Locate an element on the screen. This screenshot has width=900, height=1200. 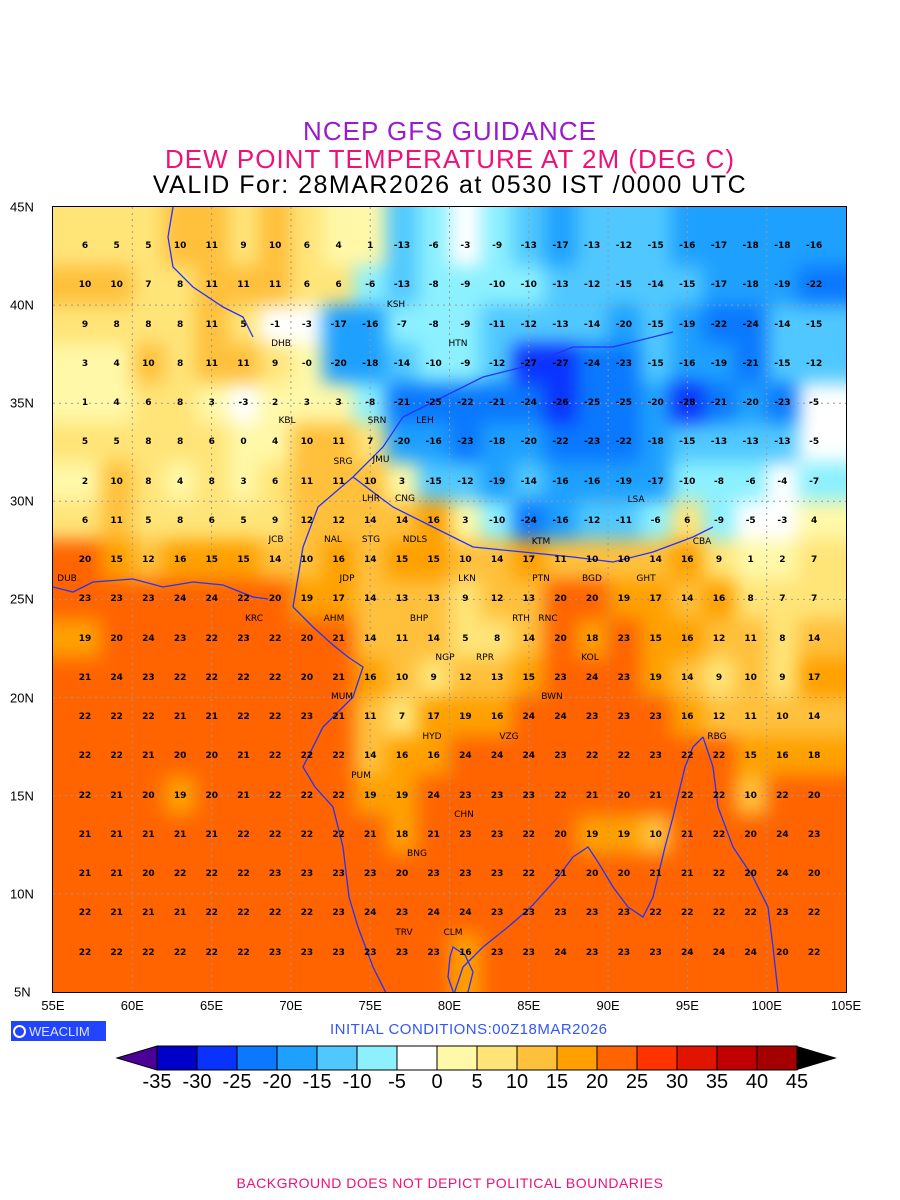
lat-label: 25N is located at coordinates (22, 599).